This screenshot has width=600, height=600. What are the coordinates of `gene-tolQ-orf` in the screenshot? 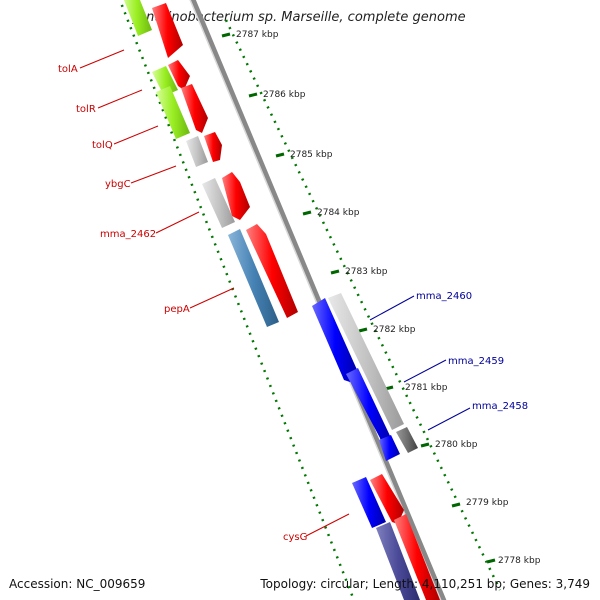 It's located at (173, 112).